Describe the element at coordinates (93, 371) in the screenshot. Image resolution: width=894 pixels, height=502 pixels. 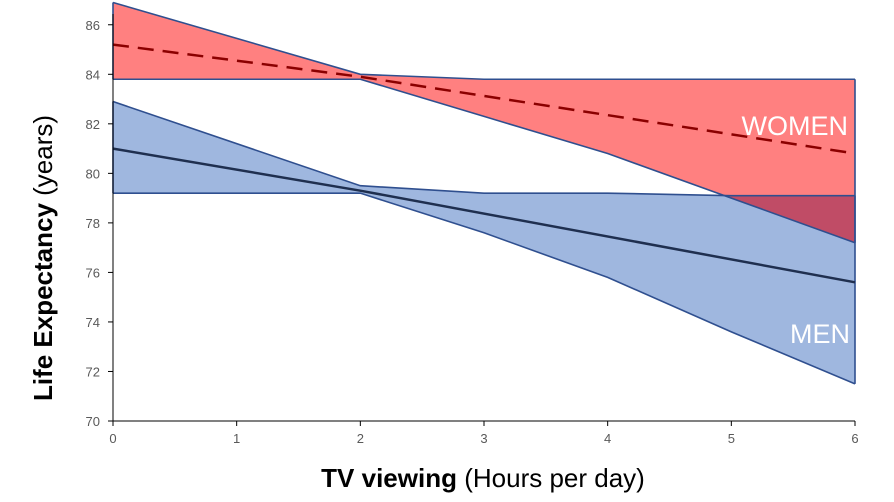
I see `y-tick-label: 72` at that location.